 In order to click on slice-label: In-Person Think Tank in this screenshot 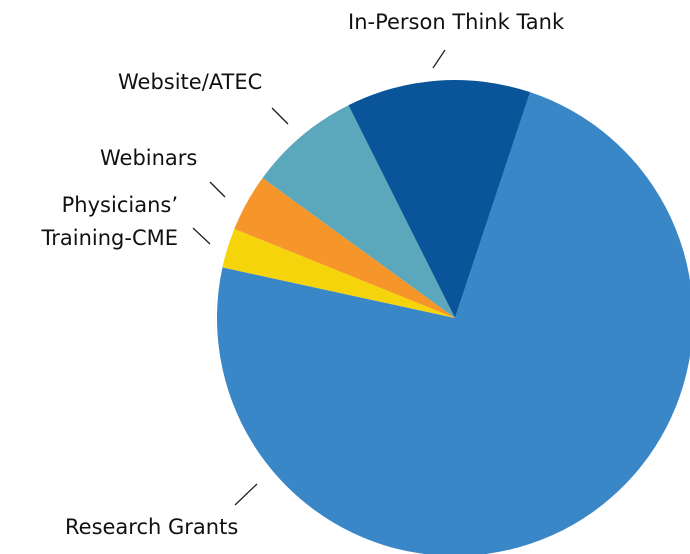, I will do `click(456, 22)`.